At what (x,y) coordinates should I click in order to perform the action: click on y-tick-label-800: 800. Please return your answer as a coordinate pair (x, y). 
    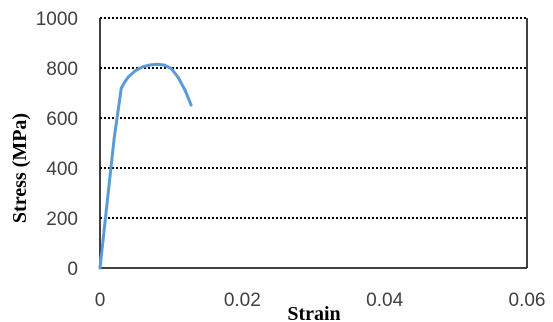
    Looking at the image, I should click on (62, 69).